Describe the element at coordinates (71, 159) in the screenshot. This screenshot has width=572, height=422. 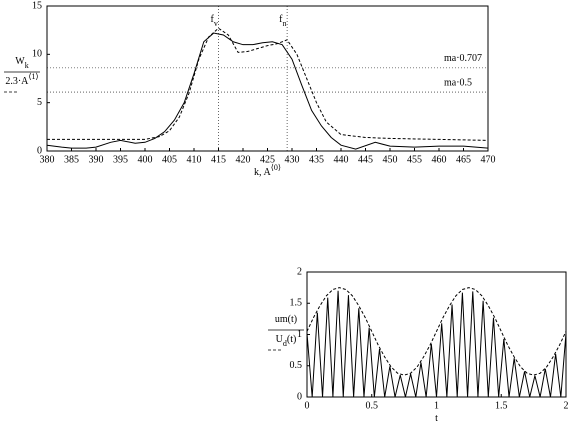
I see `x-tick-label: 385` at that location.